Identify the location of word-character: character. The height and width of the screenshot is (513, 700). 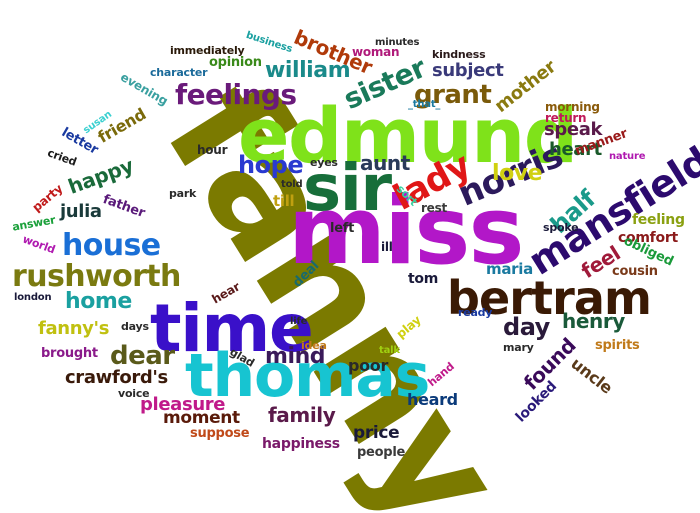
(179, 72).